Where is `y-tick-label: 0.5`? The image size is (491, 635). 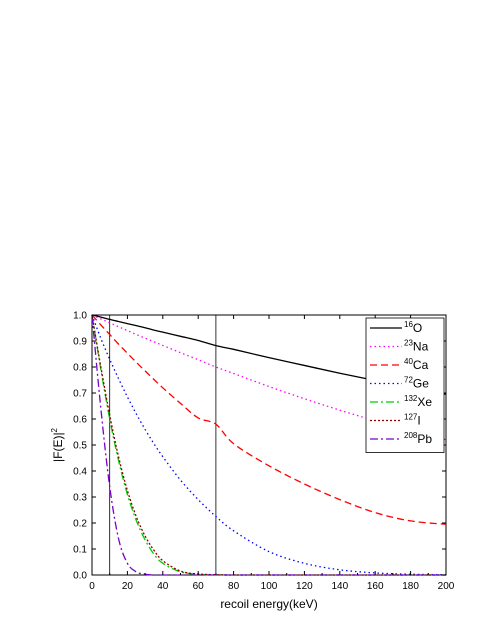
y-tick-label: 0.5 is located at coordinates (80, 446).